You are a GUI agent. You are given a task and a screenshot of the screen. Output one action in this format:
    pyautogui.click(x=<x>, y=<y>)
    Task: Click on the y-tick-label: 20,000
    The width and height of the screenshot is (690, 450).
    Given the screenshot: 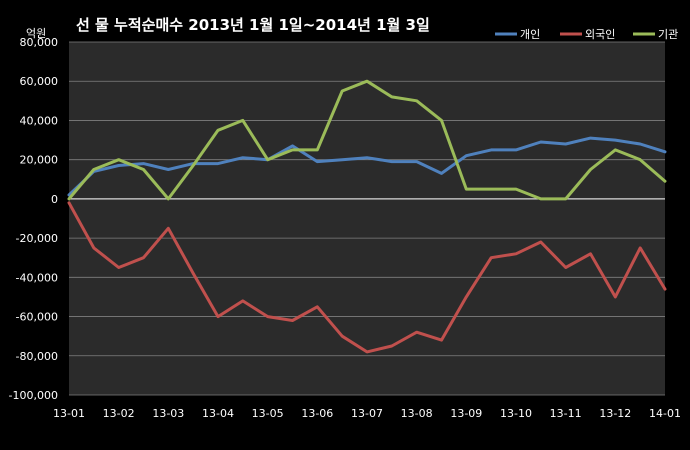 What is the action you would take?
    pyautogui.click(x=39, y=160)
    